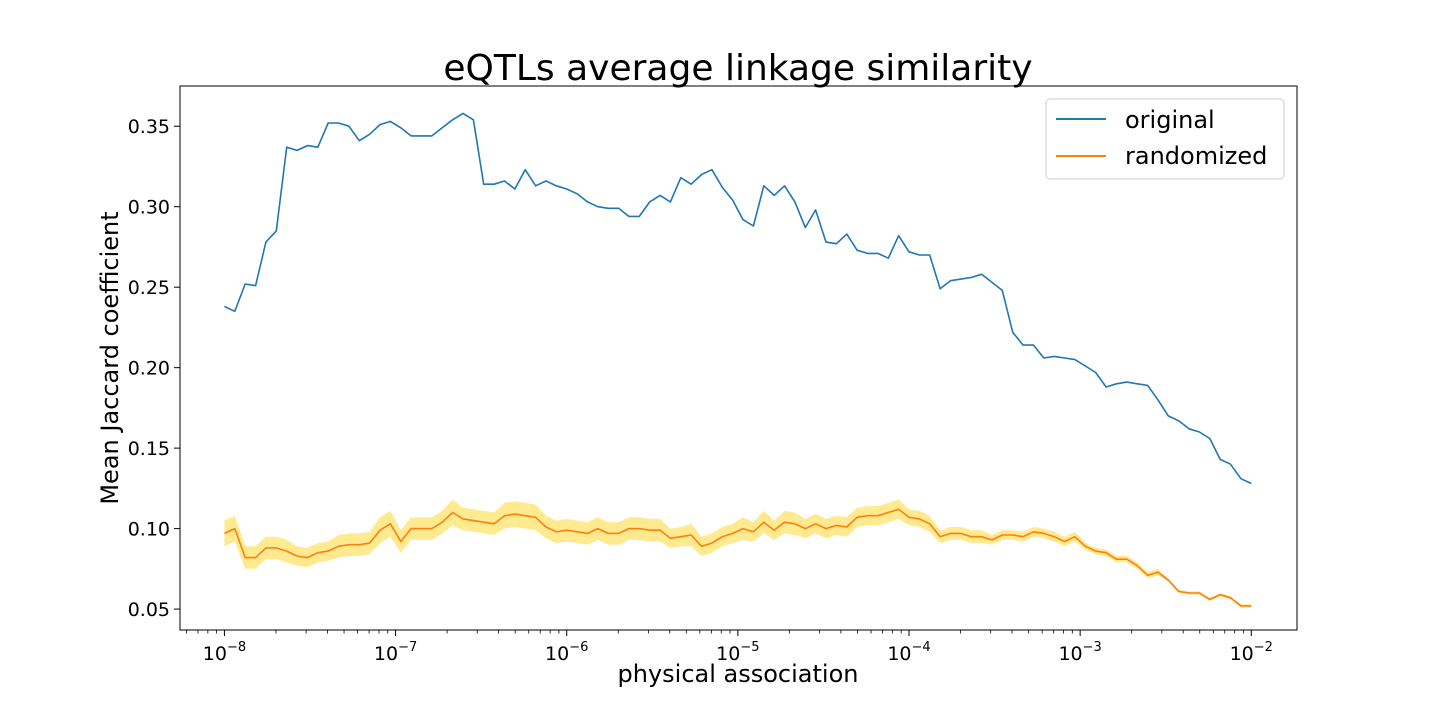 This screenshot has height=720, width=1440. Describe the element at coordinates (395, 652) in the screenshot. I see `x-tick-label: 10⁻⁷` at that location.